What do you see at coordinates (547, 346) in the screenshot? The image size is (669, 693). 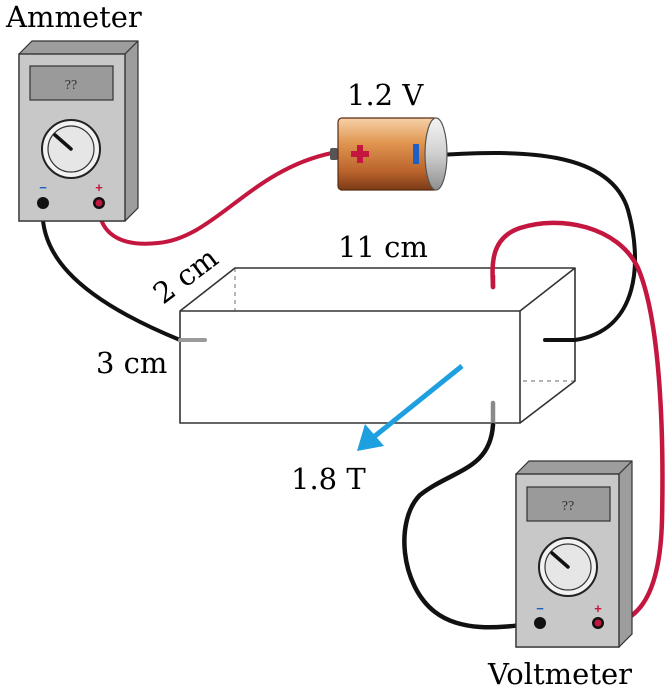 I see `block-side-face` at bounding box center [547, 346].